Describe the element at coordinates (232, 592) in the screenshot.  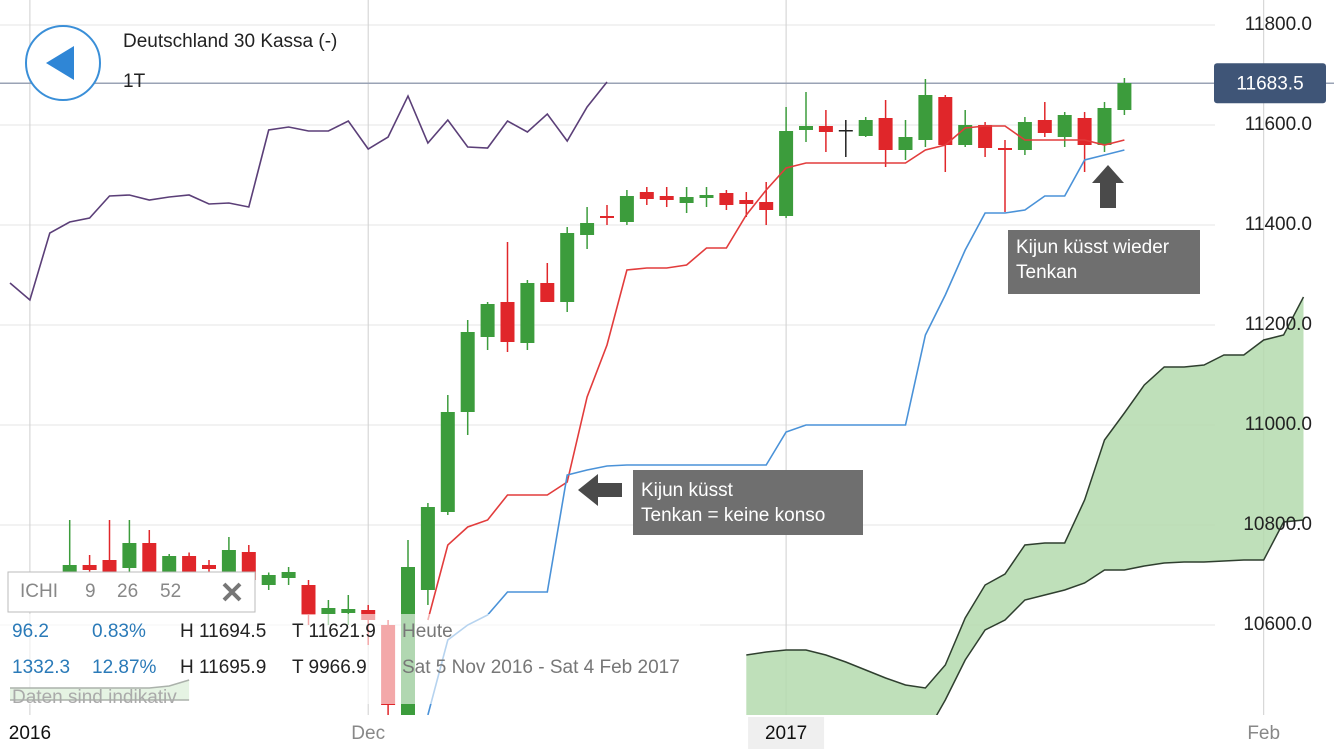
I see `close-icon` at that location.